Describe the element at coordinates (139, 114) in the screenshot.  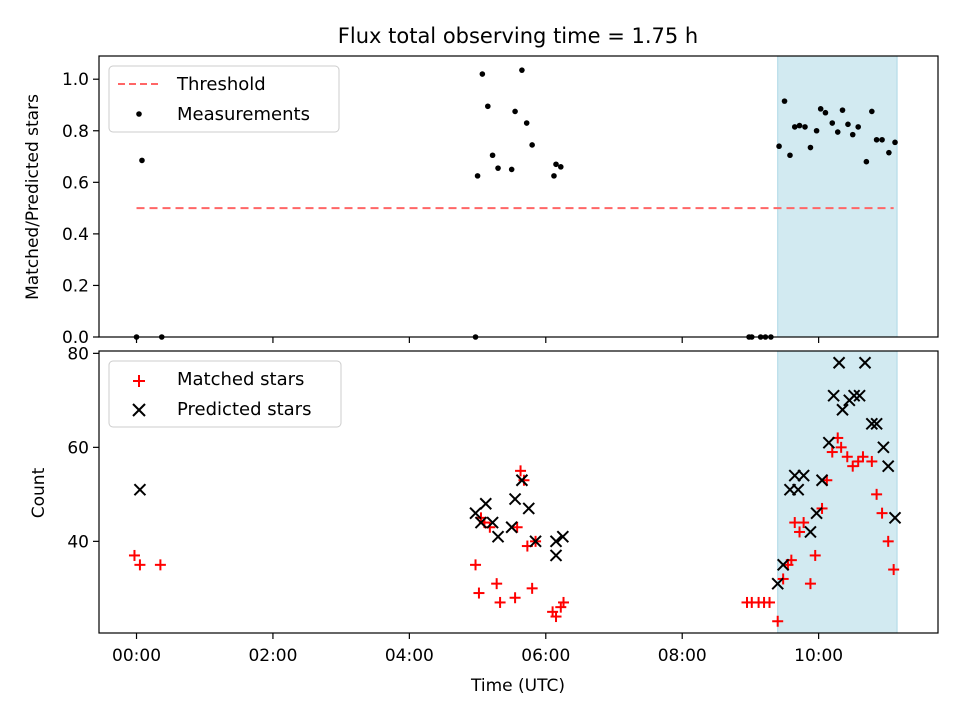
I see `legend-measurements-swatch` at that location.